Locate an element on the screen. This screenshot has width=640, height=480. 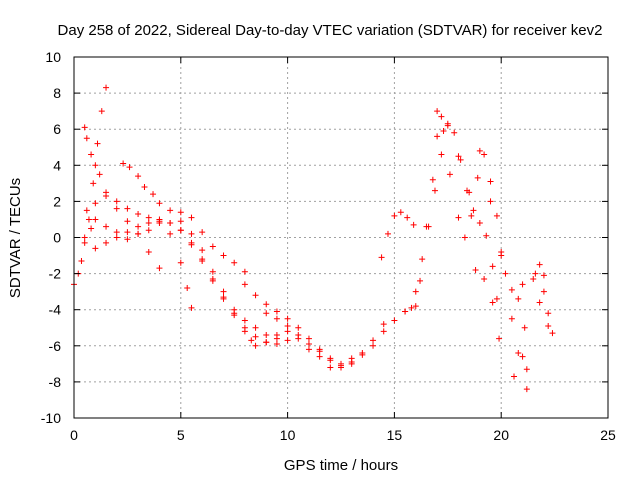
series-track-j is located at coordinates (397, 235).